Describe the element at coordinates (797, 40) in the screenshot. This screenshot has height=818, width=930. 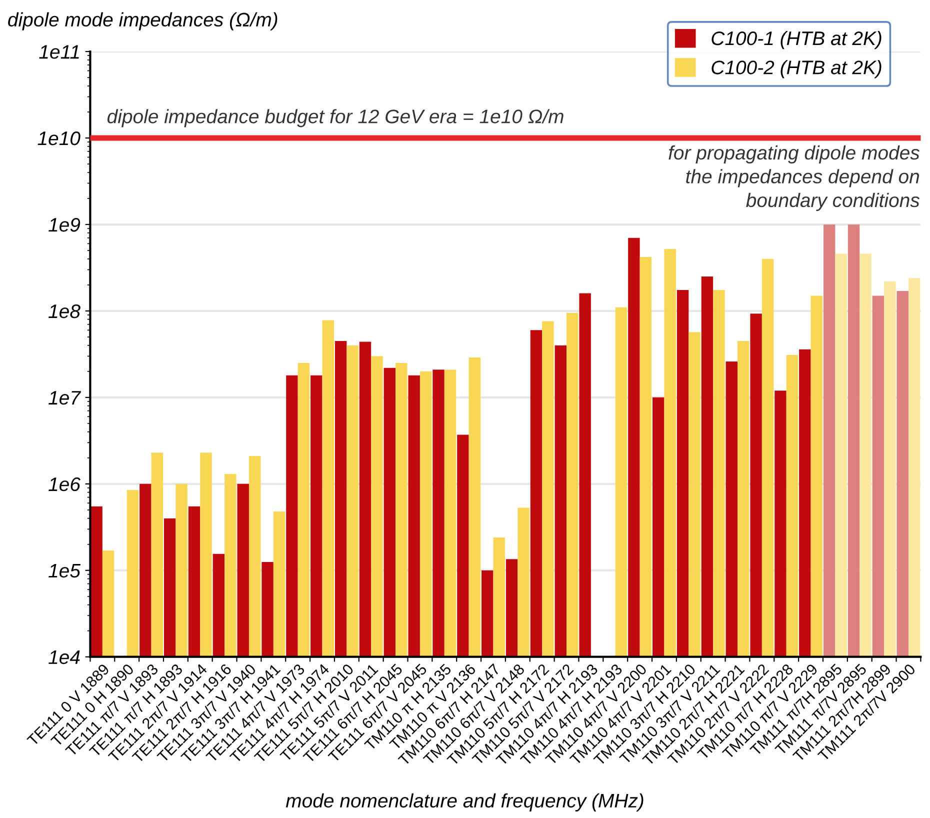
I see `legend-label: C100-1 (HTB at 2K)` at that location.